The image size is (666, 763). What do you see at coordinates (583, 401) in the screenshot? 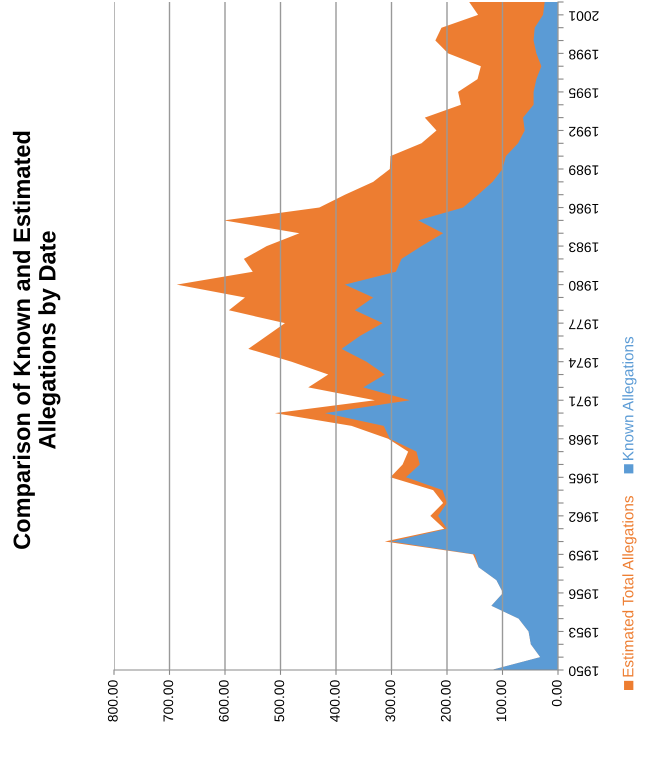
I see `y-tick-label: 1971` at bounding box center [583, 401].